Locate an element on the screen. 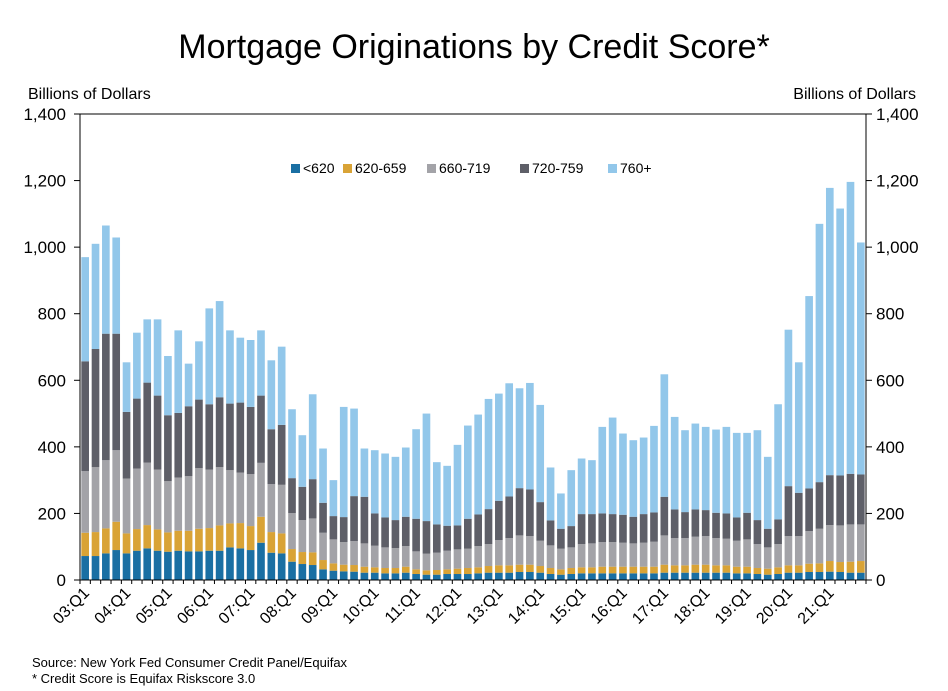 This screenshot has height=691, width=948. legend: <620 620-659 660-719 720-759 760+ is located at coordinates (471, 168).